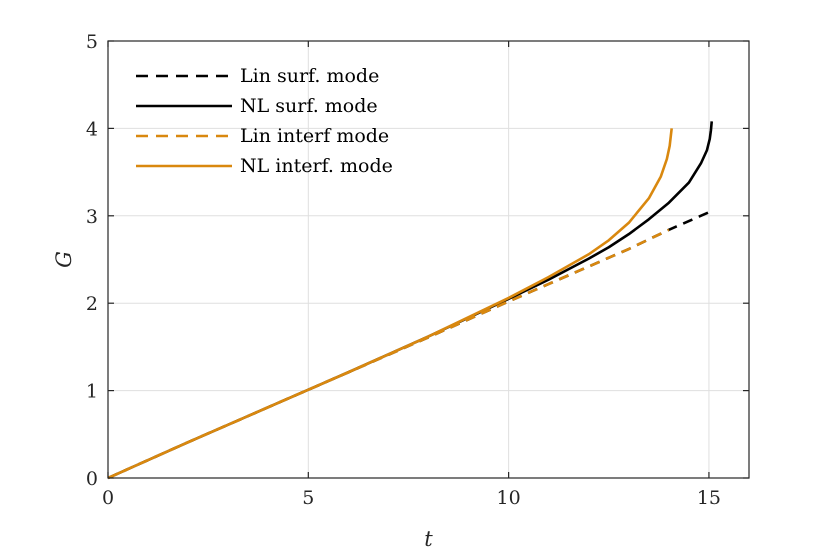  Describe the element at coordinates (709, 498) in the screenshot. I see `x-tick-label: 15` at that location.